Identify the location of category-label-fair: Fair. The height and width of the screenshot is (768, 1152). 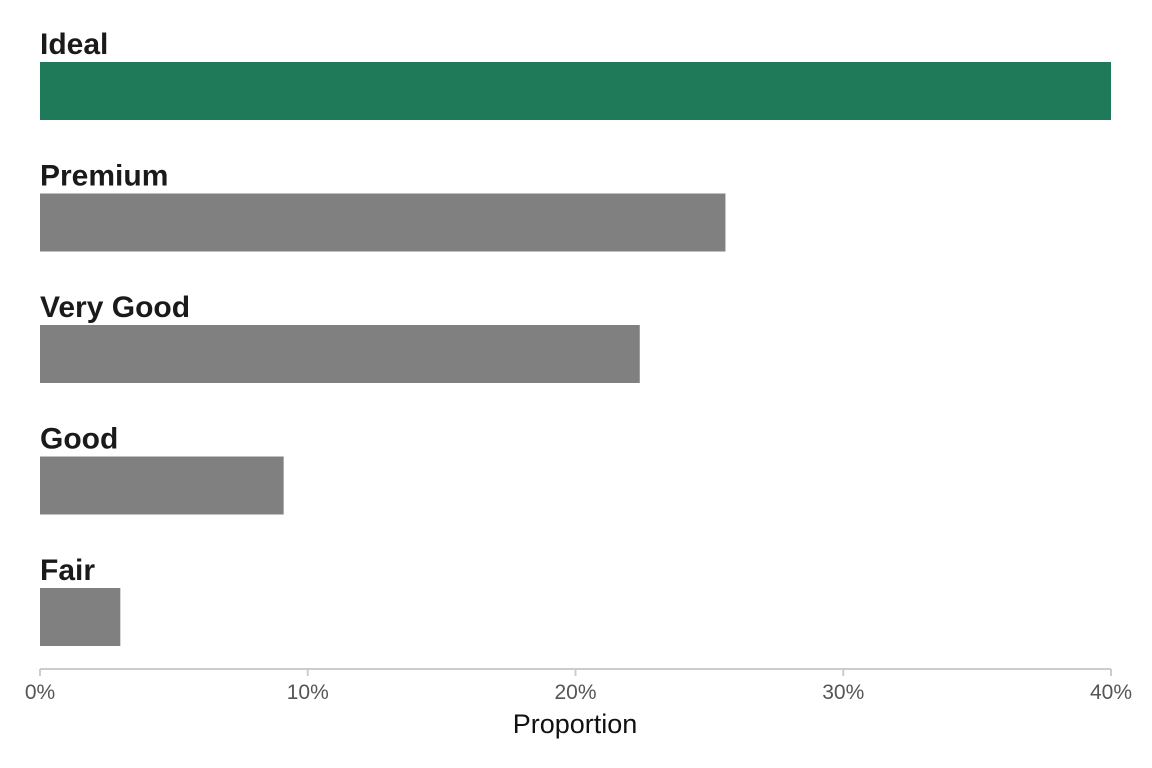
(67, 570).